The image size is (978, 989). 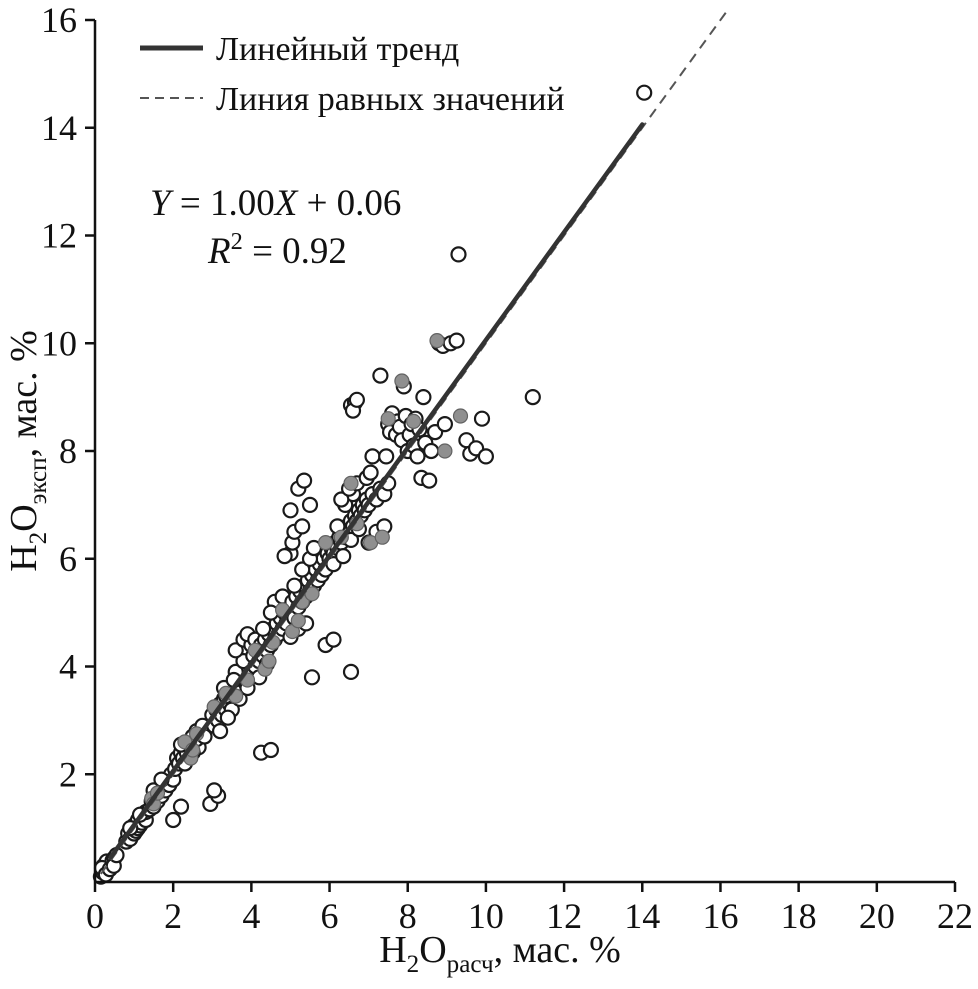 I want to click on x-tick-label: 4, so click(x=251, y=916).